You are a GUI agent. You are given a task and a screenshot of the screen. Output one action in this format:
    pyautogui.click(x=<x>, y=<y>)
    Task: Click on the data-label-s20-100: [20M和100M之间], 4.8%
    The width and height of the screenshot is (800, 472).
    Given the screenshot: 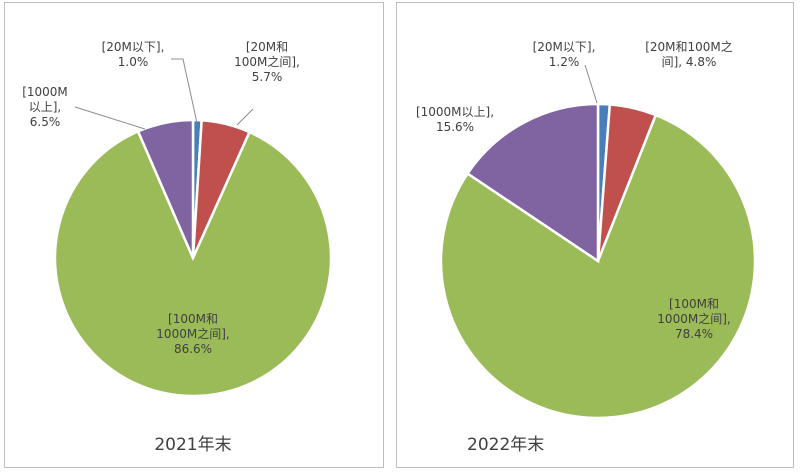 What is the action you would take?
    pyautogui.click(x=689, y=54)
    